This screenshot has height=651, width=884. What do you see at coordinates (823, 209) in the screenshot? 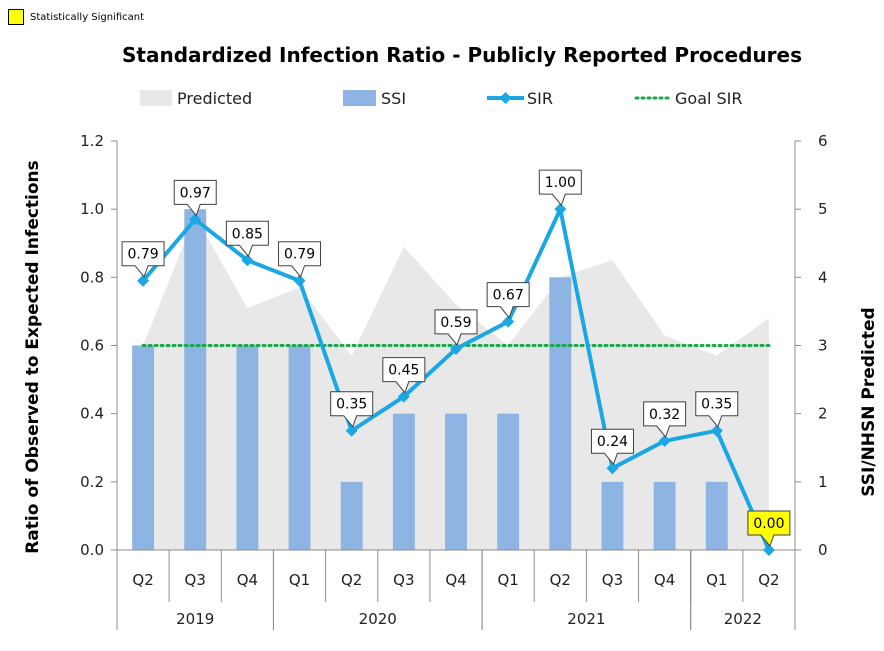
I see `y-right-tick-label: 5` at bounding box center [823, 209].